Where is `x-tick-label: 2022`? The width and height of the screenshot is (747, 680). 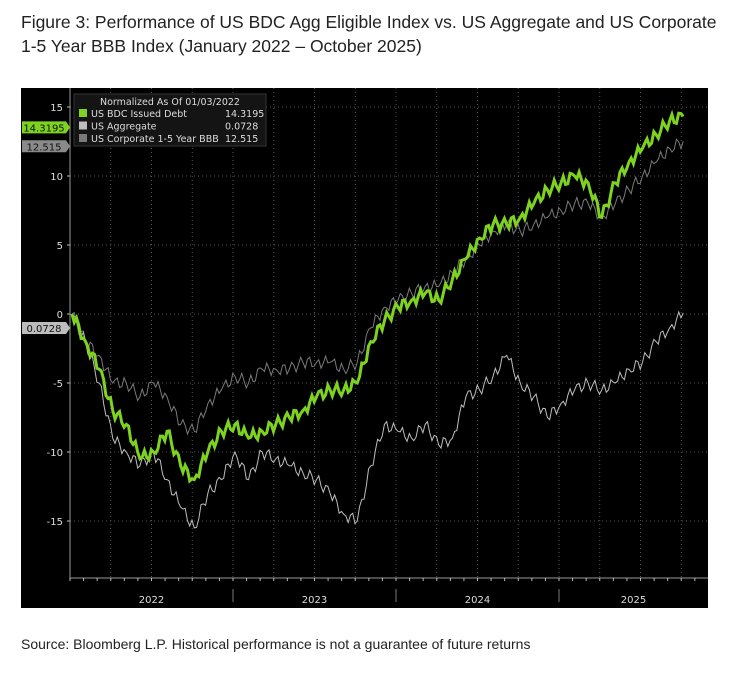 x-tick-label: 2022 is located at coordinates (151, 600).